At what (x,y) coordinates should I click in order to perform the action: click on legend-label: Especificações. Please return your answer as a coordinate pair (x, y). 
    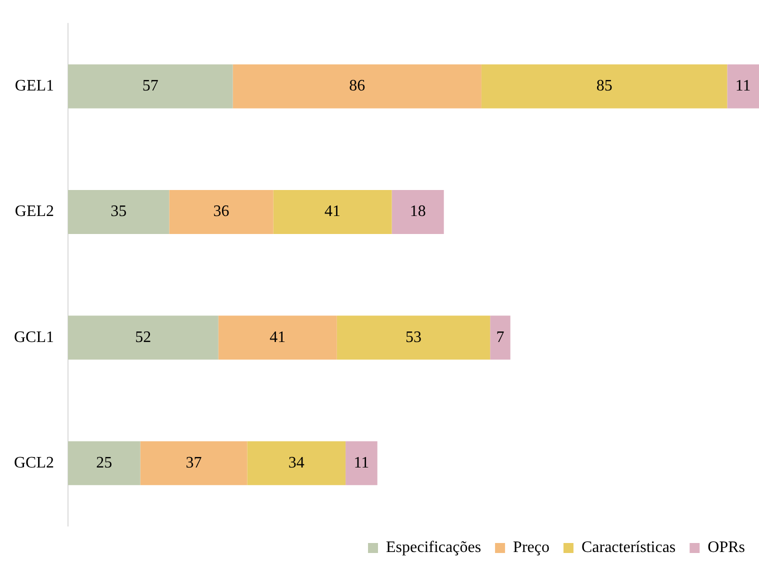
    Looking at the image, I should click on (434, 547).